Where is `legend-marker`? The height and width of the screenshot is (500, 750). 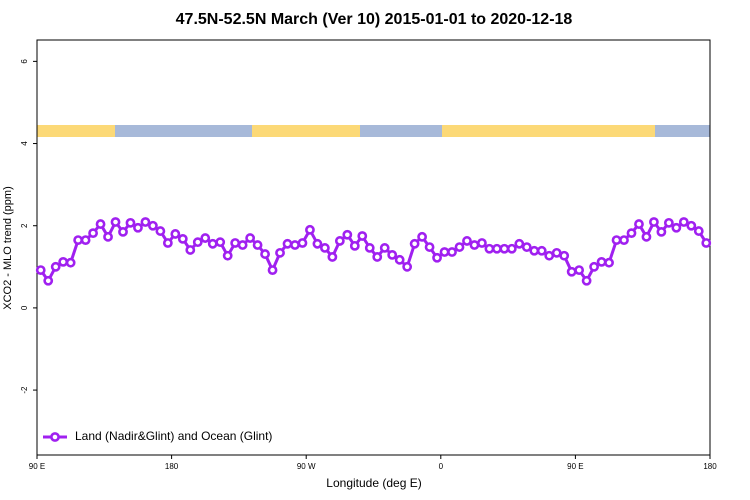
legend-marker is located at coordinates (55, 437).